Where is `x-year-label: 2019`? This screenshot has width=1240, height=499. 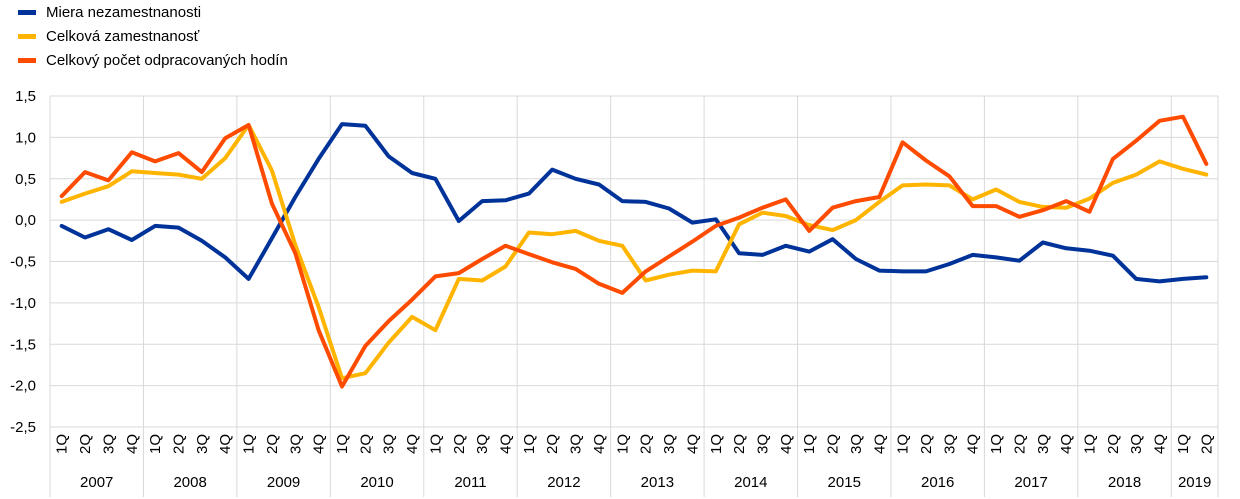
x-year-label: 2019 is located at coordinates (1194, 482).